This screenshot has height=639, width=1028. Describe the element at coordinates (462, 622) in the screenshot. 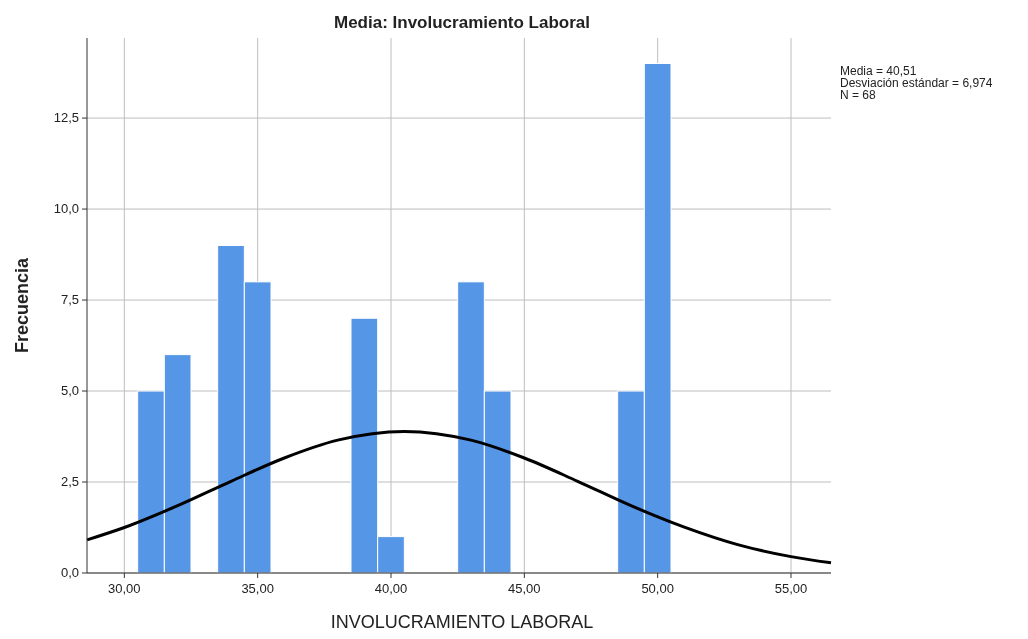

I see `x-axis-title: INVOLUCRAMIENTO LABORAL` at that location.